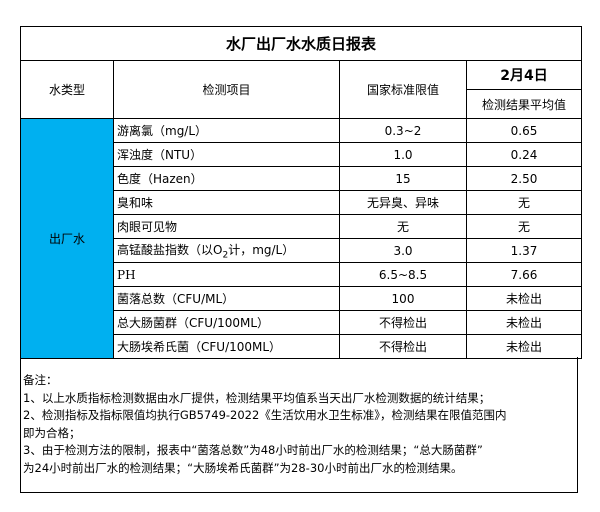 This screenshot has width=600, height=512. Describe the element at coordinates (301, 43) in the screenshot. I see `report-title: 水厂出厂水水质日报表` at that location.